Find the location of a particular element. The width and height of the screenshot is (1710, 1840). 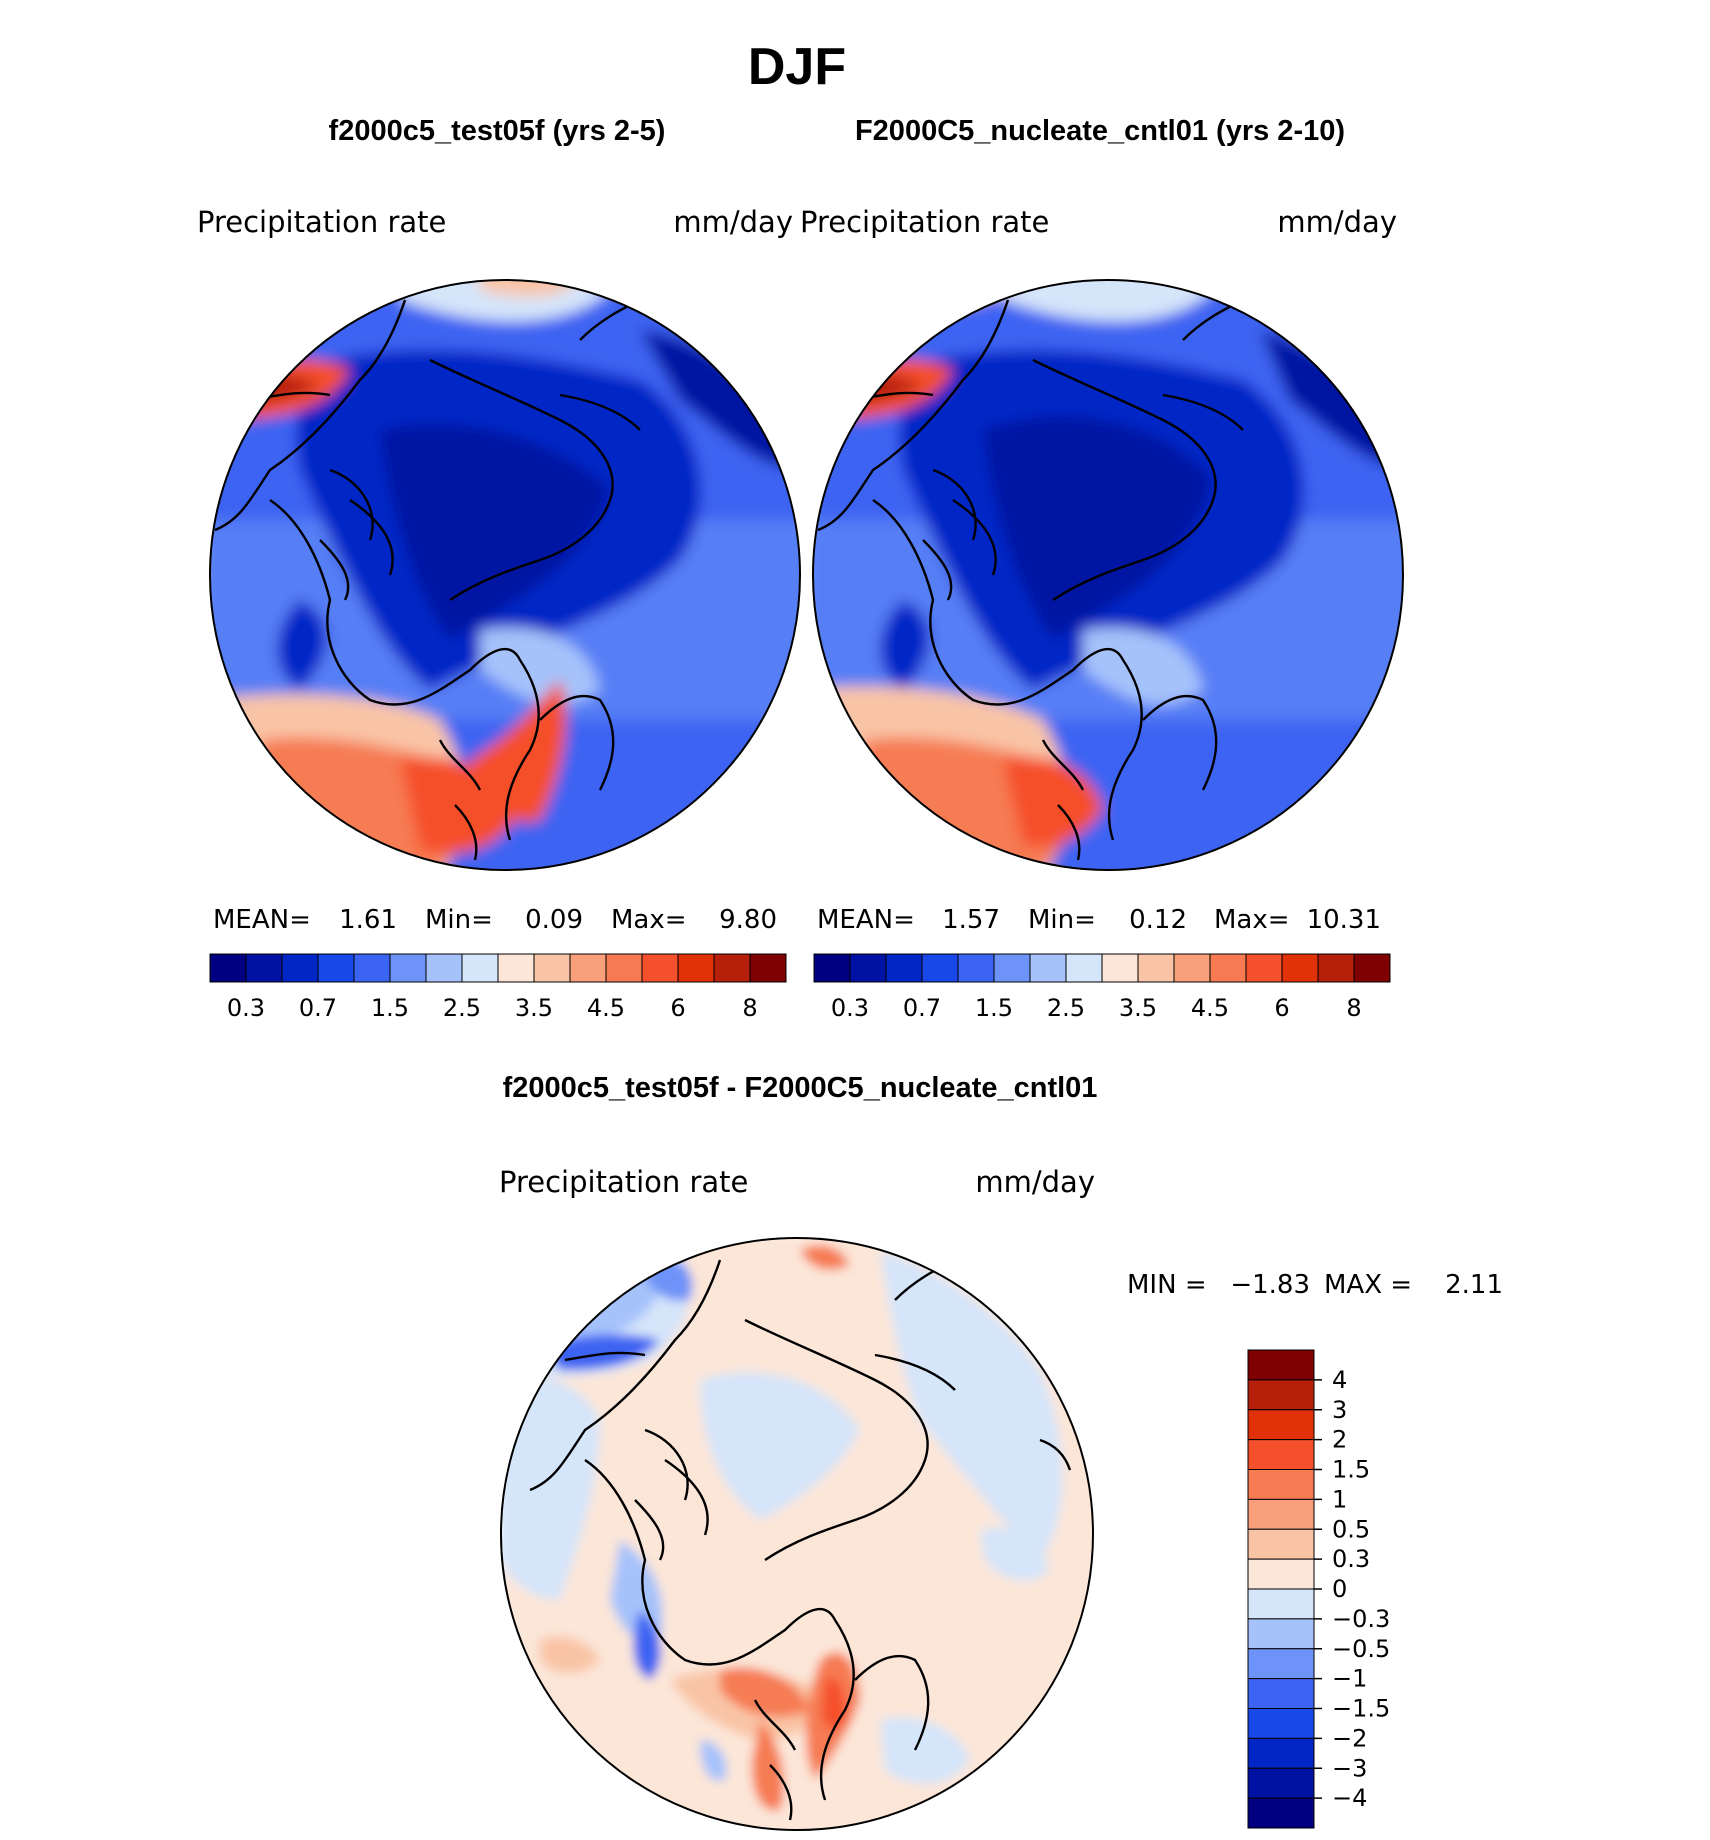

panel-b-map is located at coordinates (1108, 575).